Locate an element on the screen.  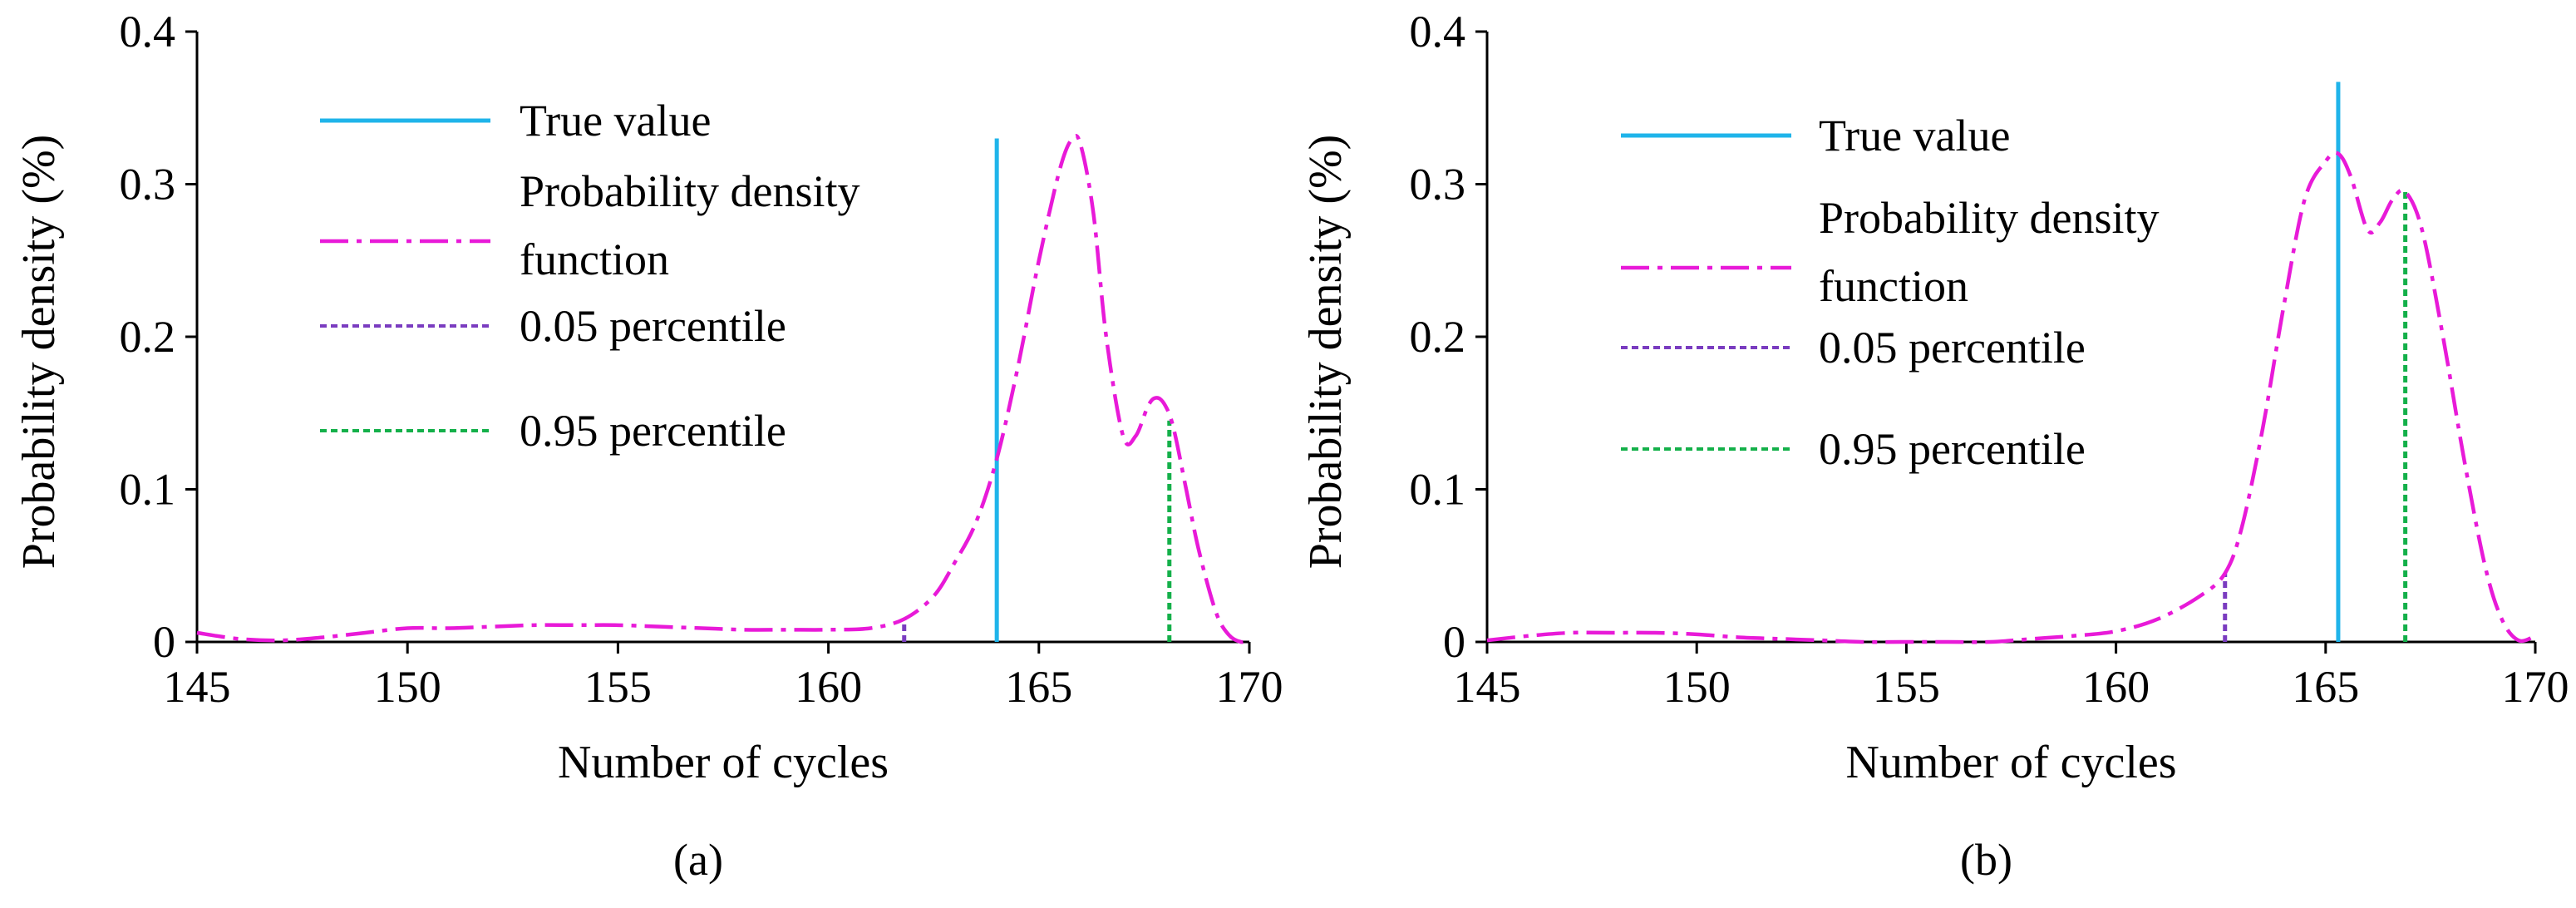
panel-label-b: (b) is located at coordinates (1986, 860).